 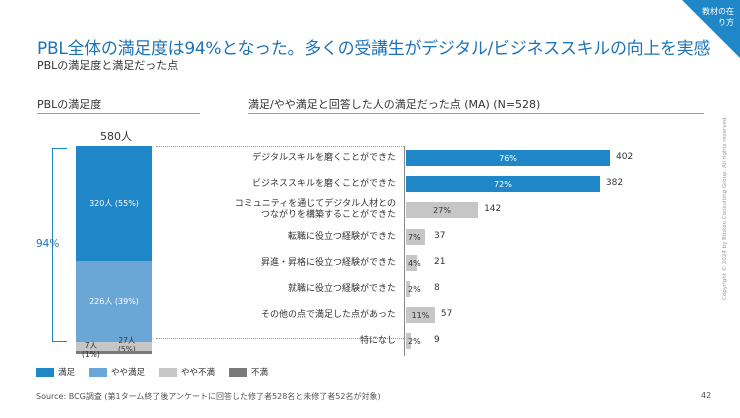 I want to click on legend-label: やや満足, so click(x=128, y=373).